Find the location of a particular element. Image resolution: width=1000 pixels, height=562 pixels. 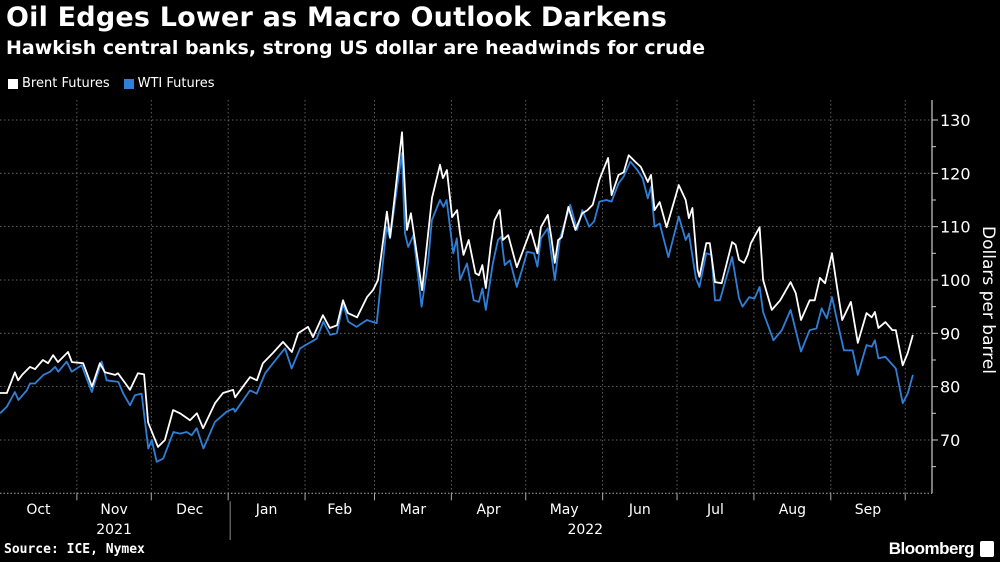

legend-swatch-brent is located at coordinates (13, 83).